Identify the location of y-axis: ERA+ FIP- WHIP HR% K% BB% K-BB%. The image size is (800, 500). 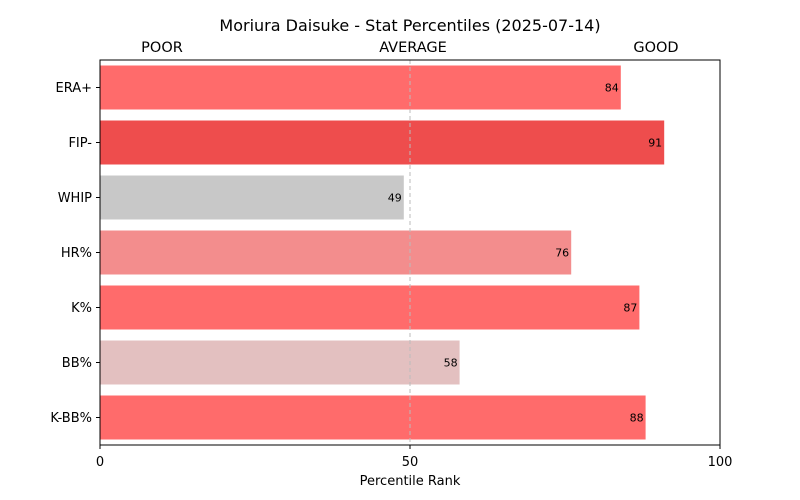
(75, 253).